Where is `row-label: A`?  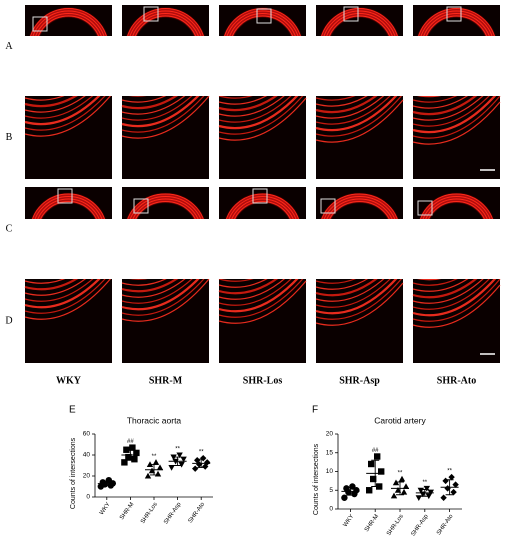
row-label: A is located at coordinates (9, 46).